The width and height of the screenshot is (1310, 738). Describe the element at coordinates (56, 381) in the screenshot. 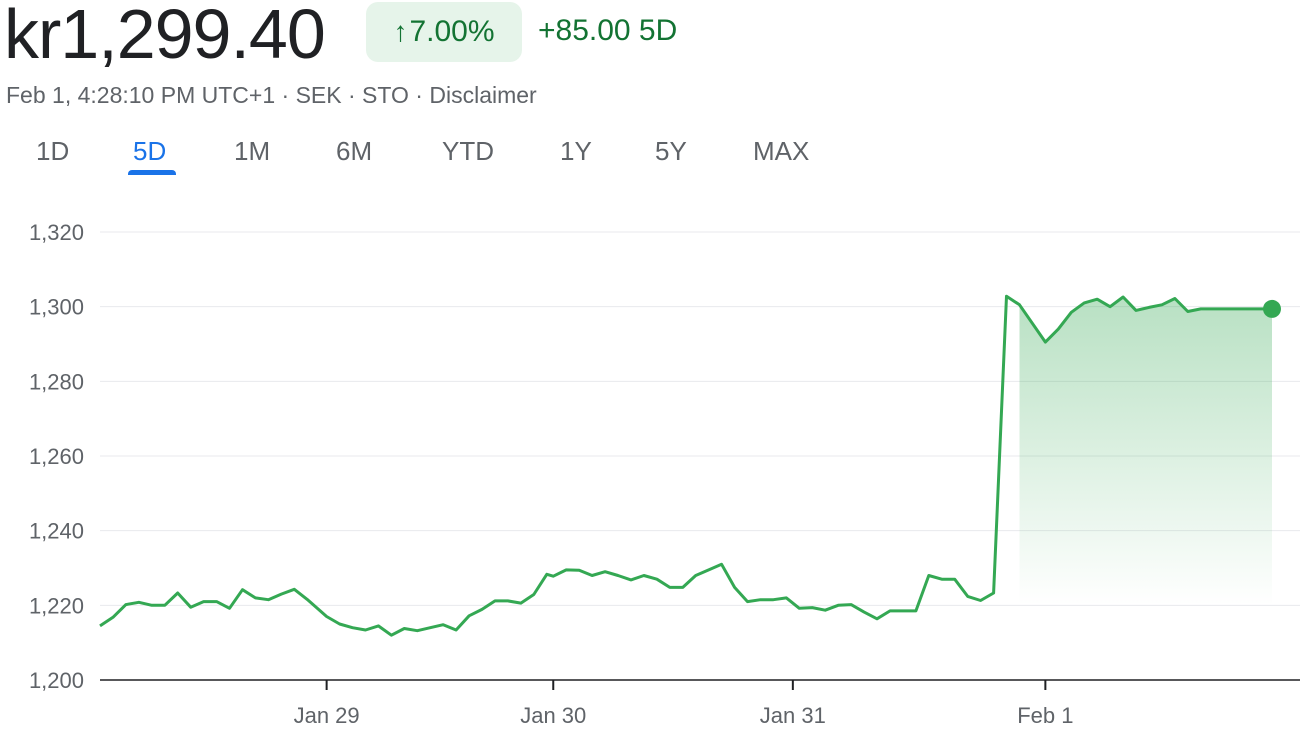

I see `y-tick-label: 1,280` at that location.